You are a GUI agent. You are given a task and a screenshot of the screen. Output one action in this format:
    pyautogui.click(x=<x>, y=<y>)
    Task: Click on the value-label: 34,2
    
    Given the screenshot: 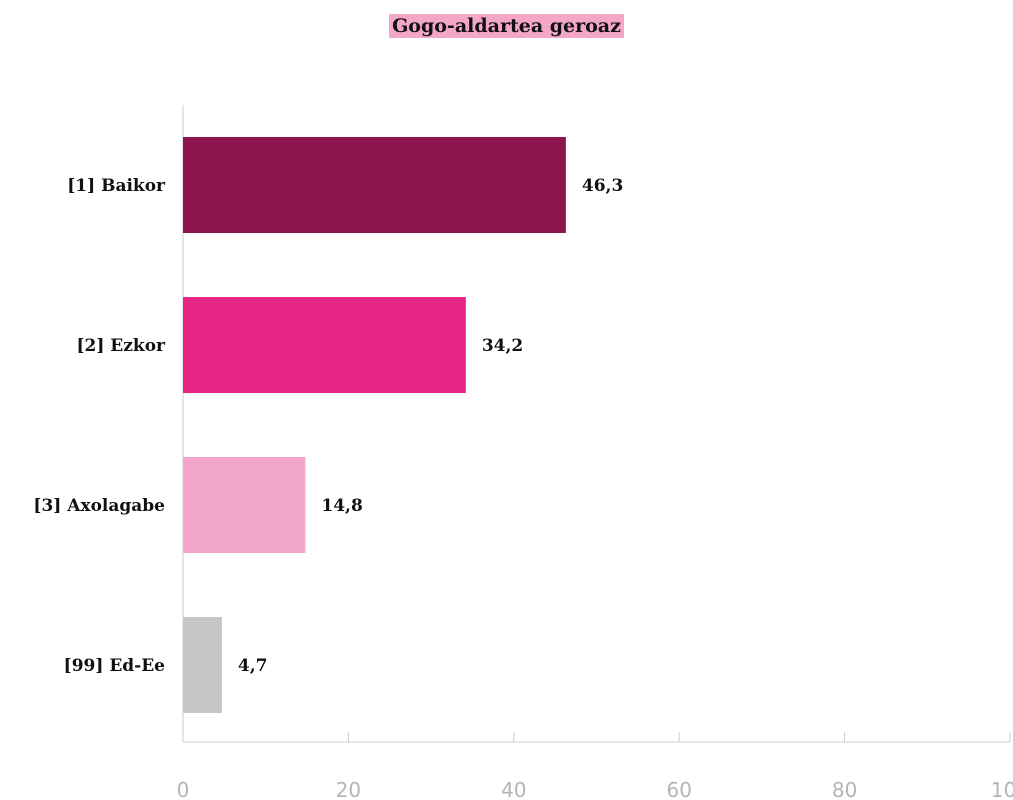 What is the action you would take?
    pyautogui.click(x=502, y=346)
    